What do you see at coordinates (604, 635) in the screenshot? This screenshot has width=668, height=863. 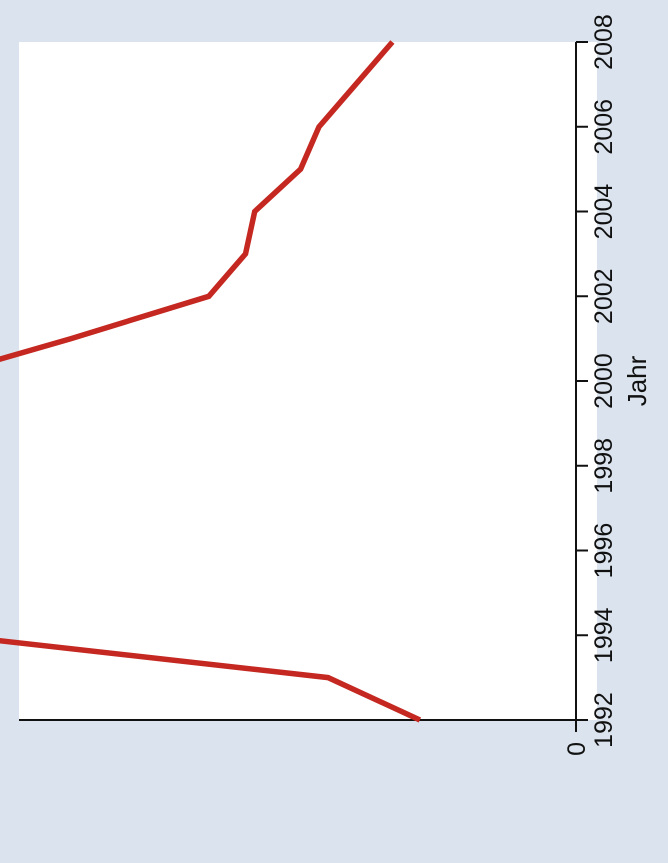 I see `year-tick-label: 1994` at bounding box center [604, 635].